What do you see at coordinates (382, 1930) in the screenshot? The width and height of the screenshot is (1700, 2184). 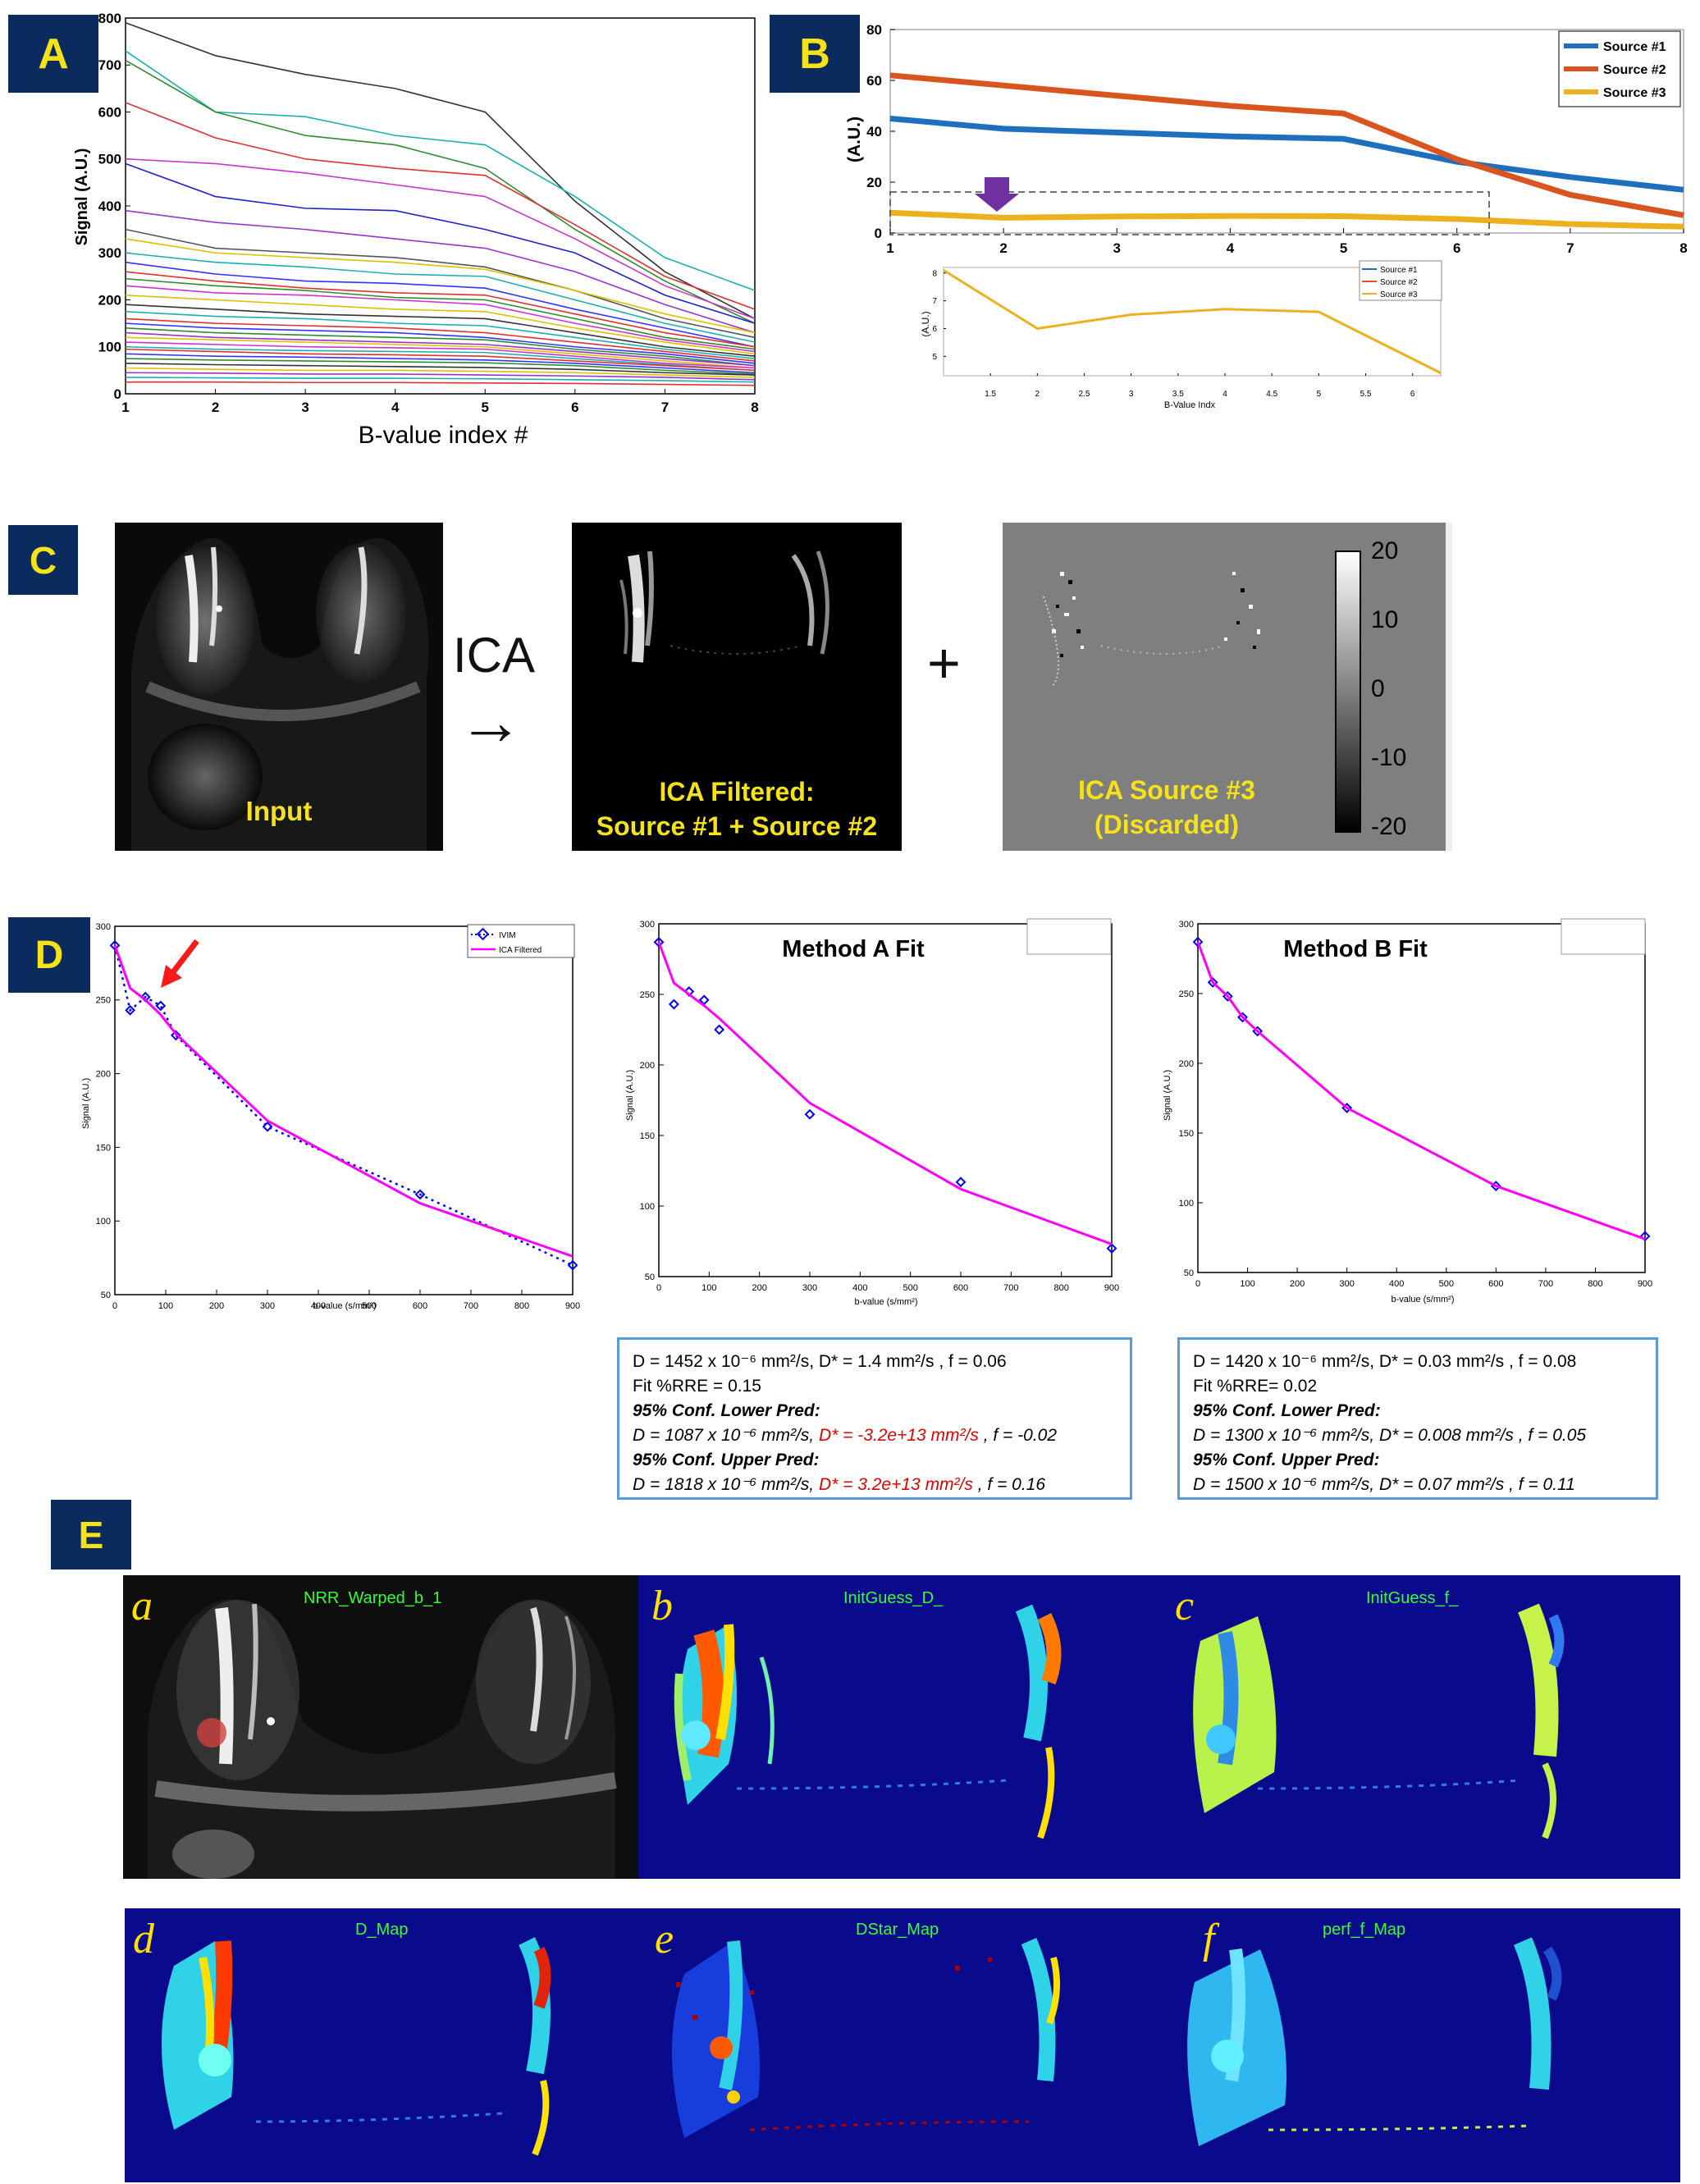 I see `map-label-d: D_Map` at bounding box center [382, 1930].